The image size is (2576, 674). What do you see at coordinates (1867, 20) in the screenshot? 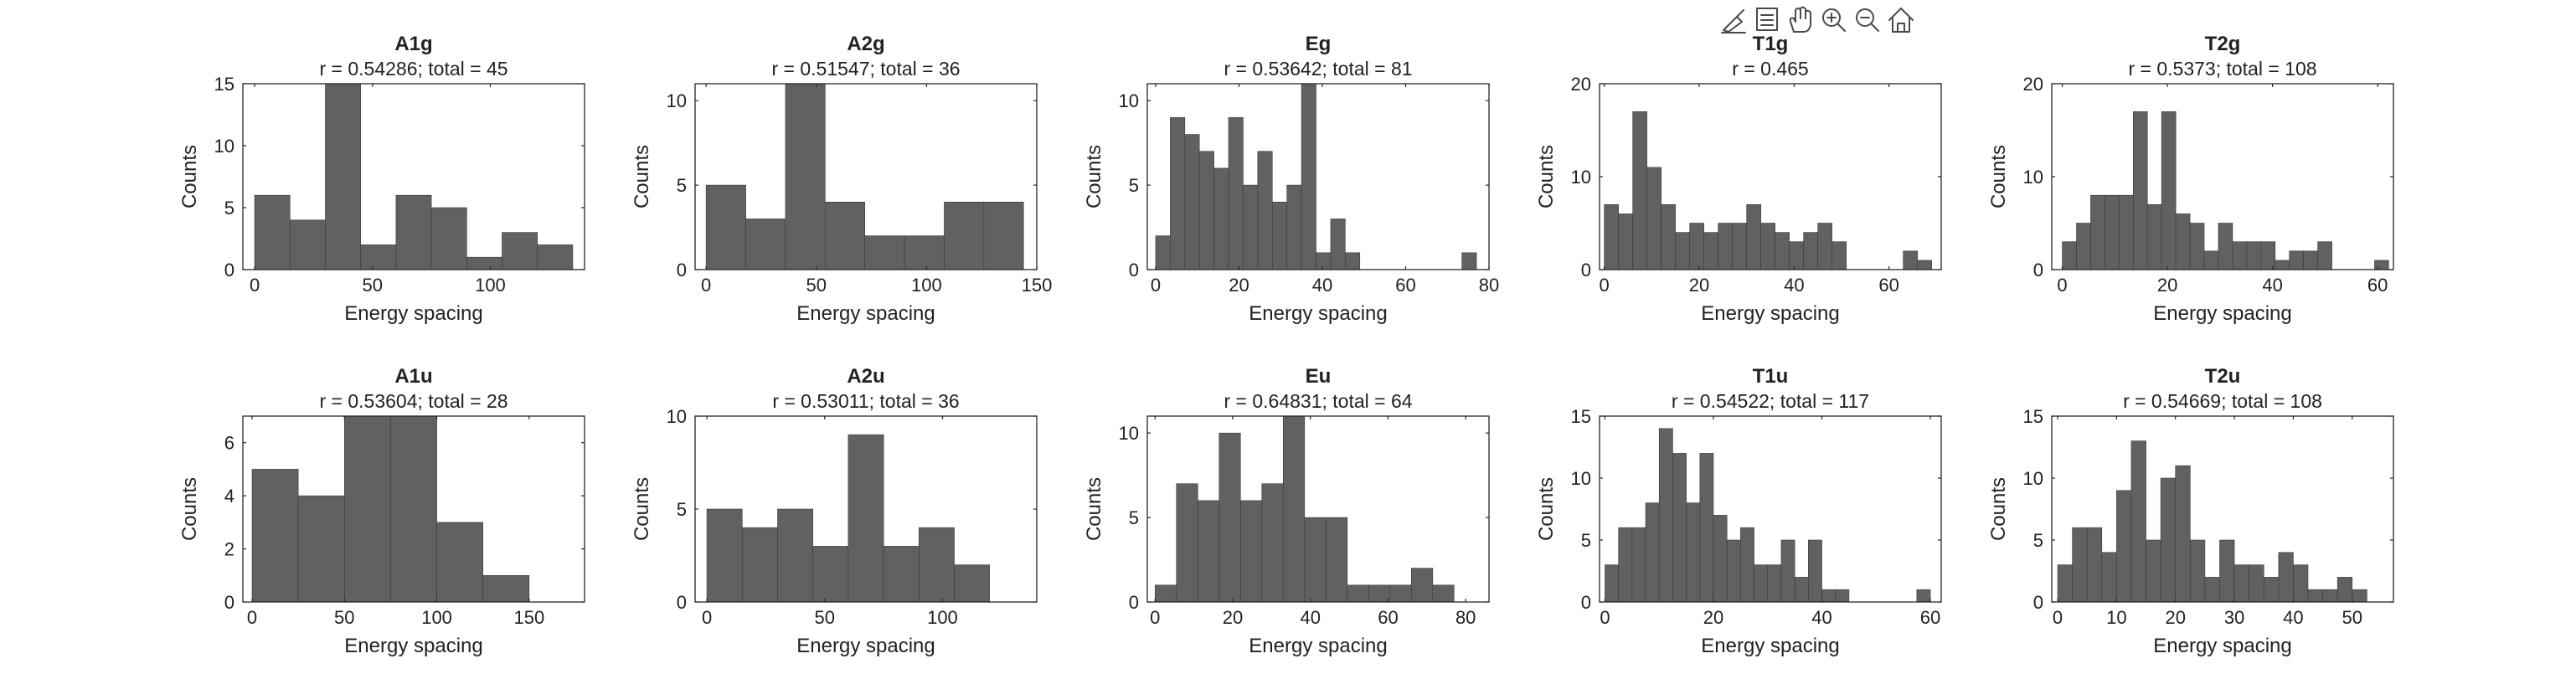
I see `zoom-out-icon` at bounding box center [1867, 20].